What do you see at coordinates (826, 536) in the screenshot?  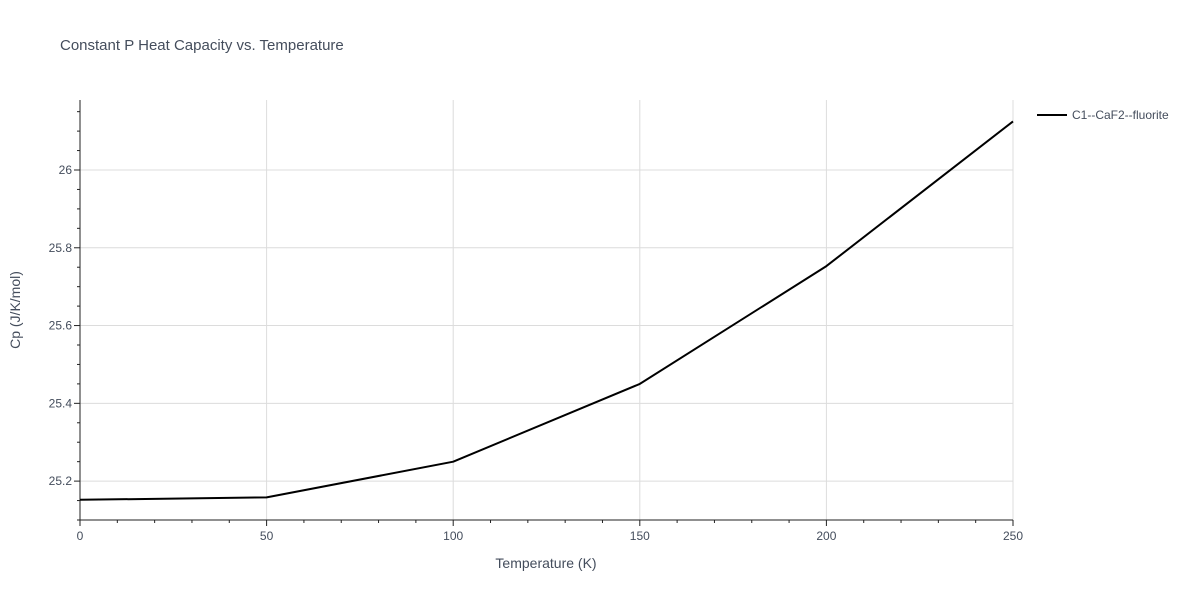 I see `x-tick-label: 200` at bounding box center [826, 536].